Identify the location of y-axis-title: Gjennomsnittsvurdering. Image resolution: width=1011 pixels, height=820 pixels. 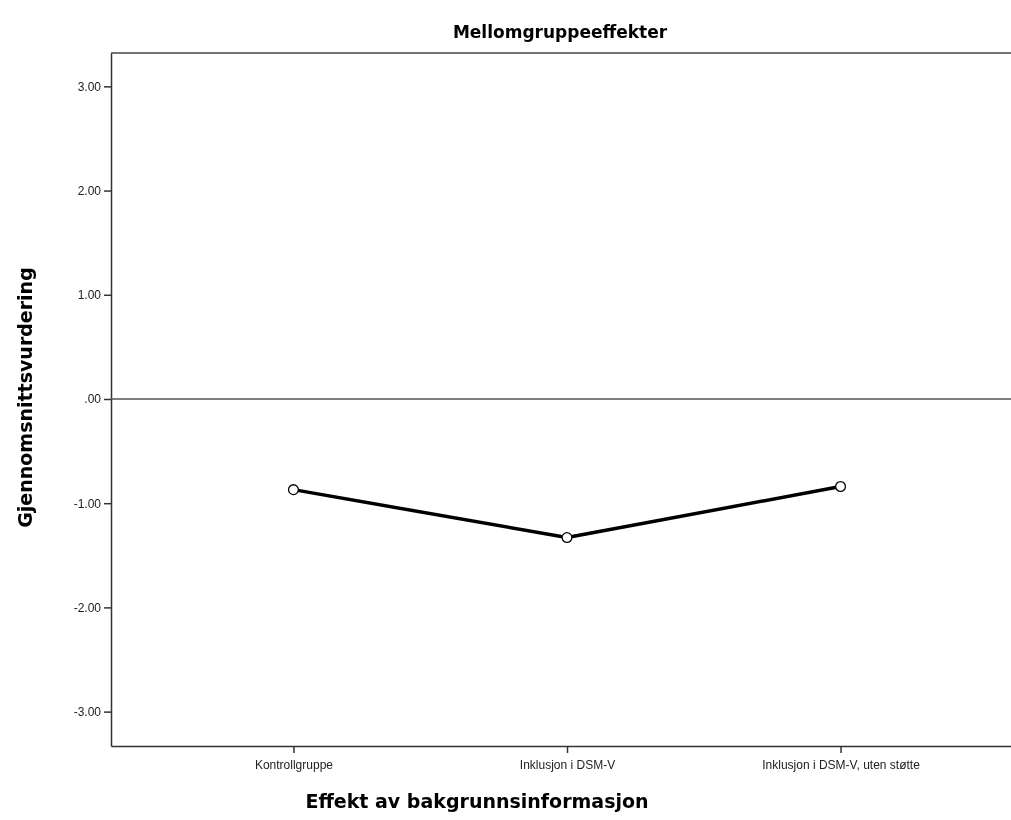
(25, 397).